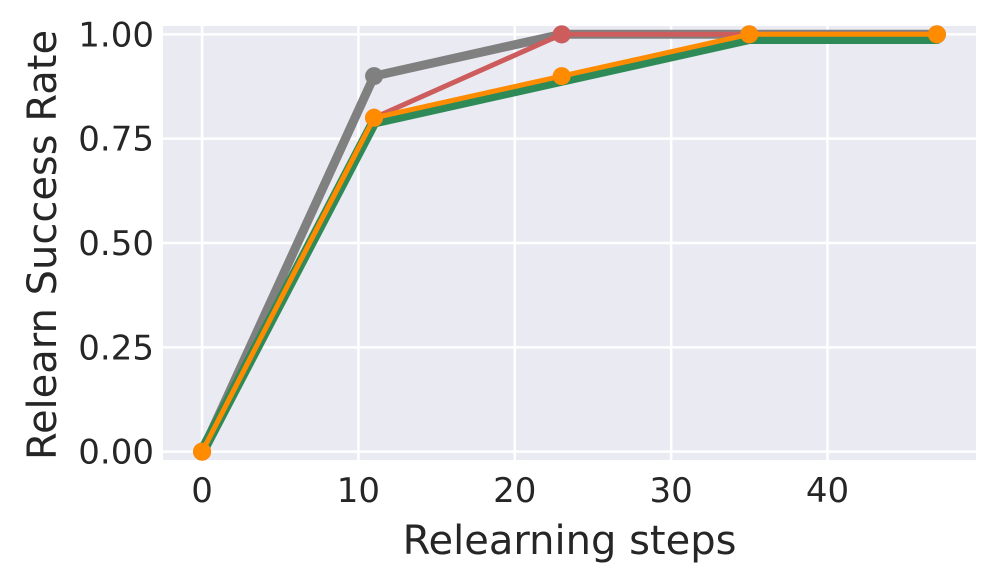 The width and height of the screenshot is (996, 584). Describe the element at coordinates (514, 491) in the screenshot. I see `x-tick-label-20: 20` at that location.